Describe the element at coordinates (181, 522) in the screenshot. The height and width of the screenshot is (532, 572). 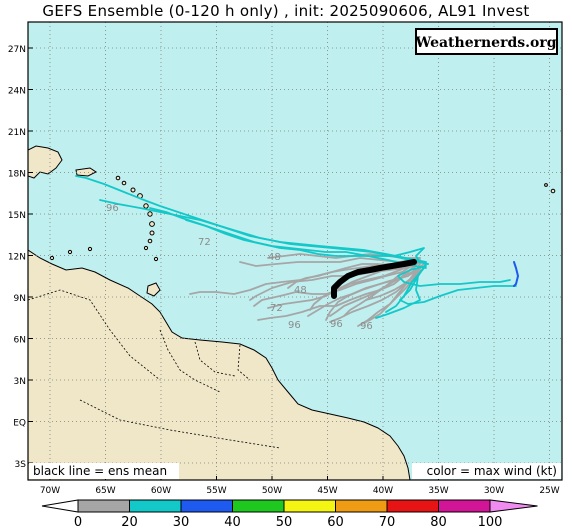
I see `colorbar-tick-label: 30` at that location.